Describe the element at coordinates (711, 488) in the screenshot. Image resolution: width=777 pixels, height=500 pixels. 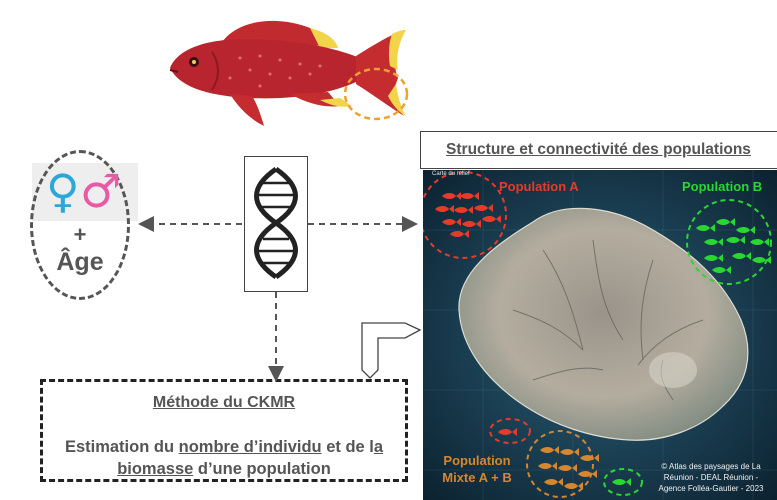
I see `copyright-line3: Agence Folléa-Gautier - 2023` at that location.